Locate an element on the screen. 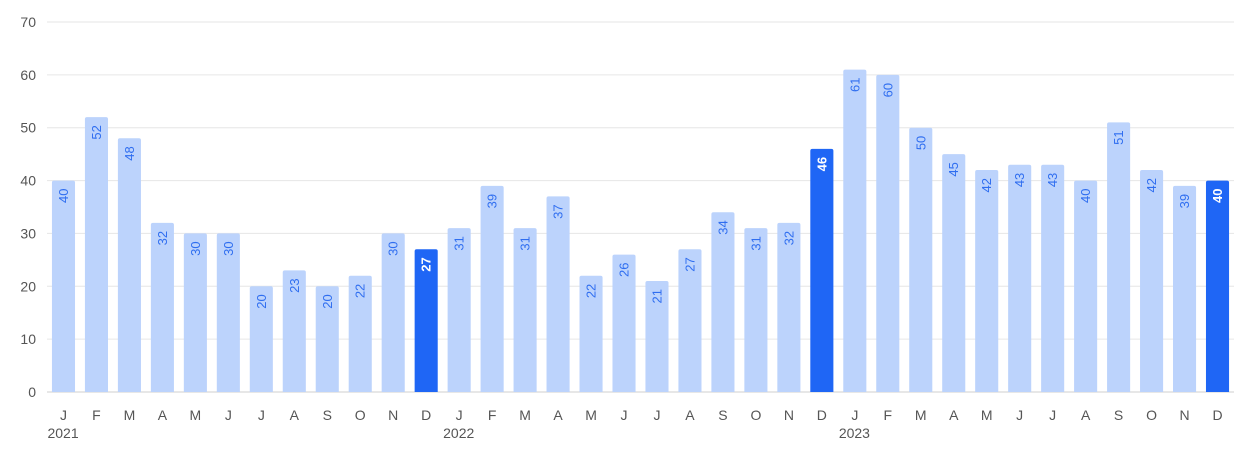  bar-group: 50 is located at coordinates (921, 259).